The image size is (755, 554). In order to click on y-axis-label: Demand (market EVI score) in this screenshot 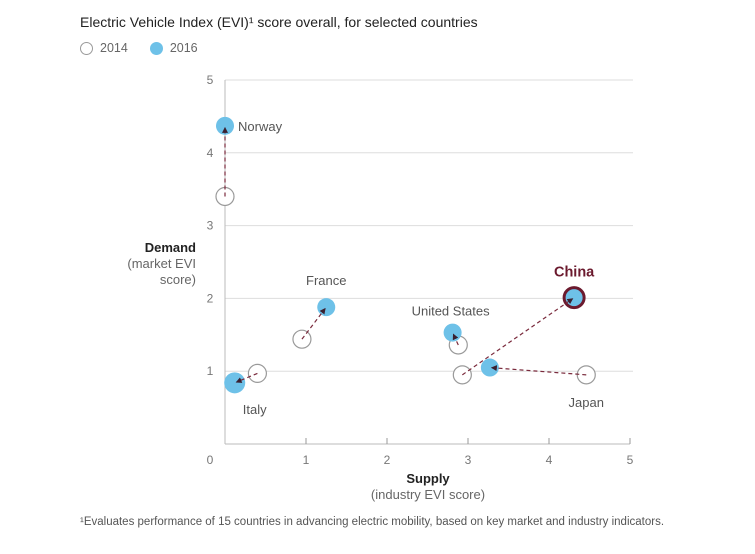, I will do `click(148, 264)`.